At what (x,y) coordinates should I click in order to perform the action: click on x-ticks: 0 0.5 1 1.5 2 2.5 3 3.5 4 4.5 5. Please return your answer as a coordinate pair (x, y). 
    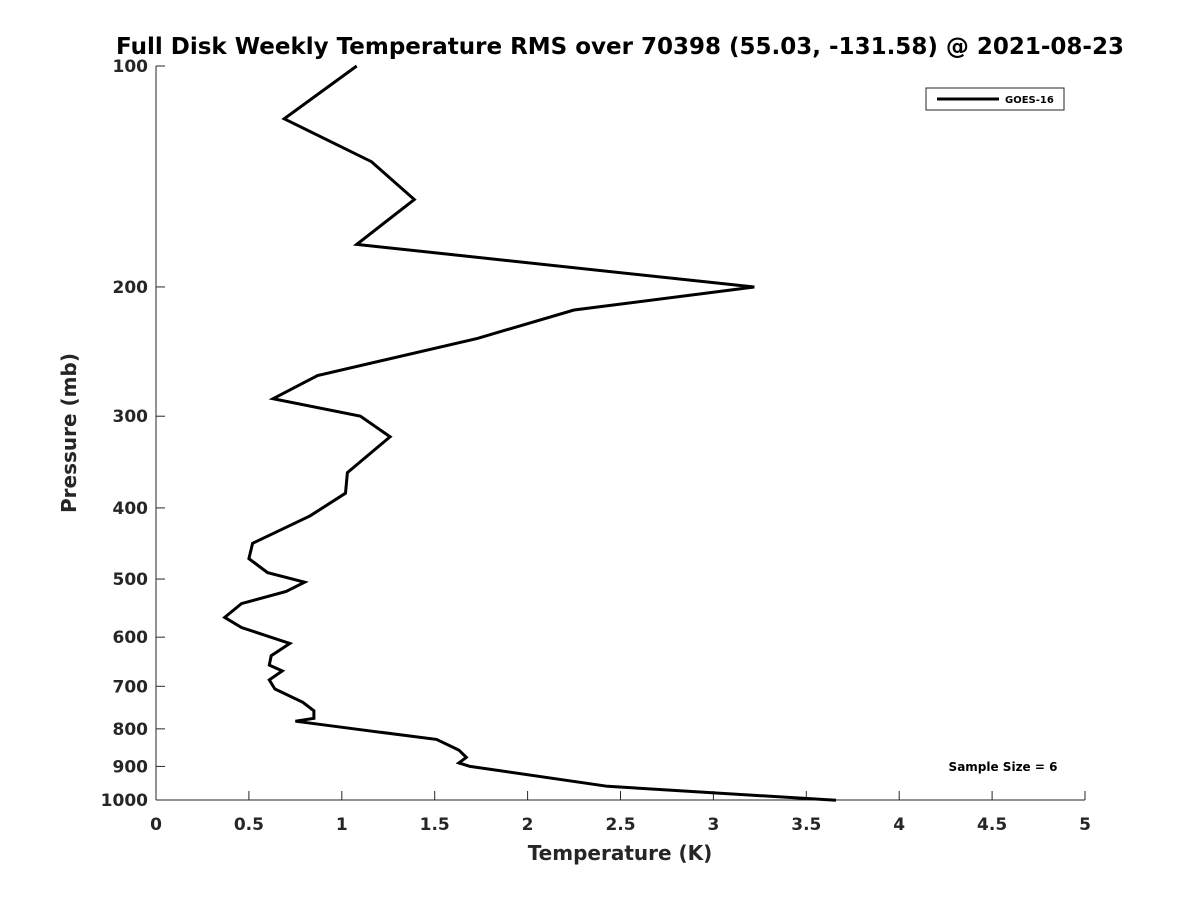
    Looking at the image, I should click on (620, 813).